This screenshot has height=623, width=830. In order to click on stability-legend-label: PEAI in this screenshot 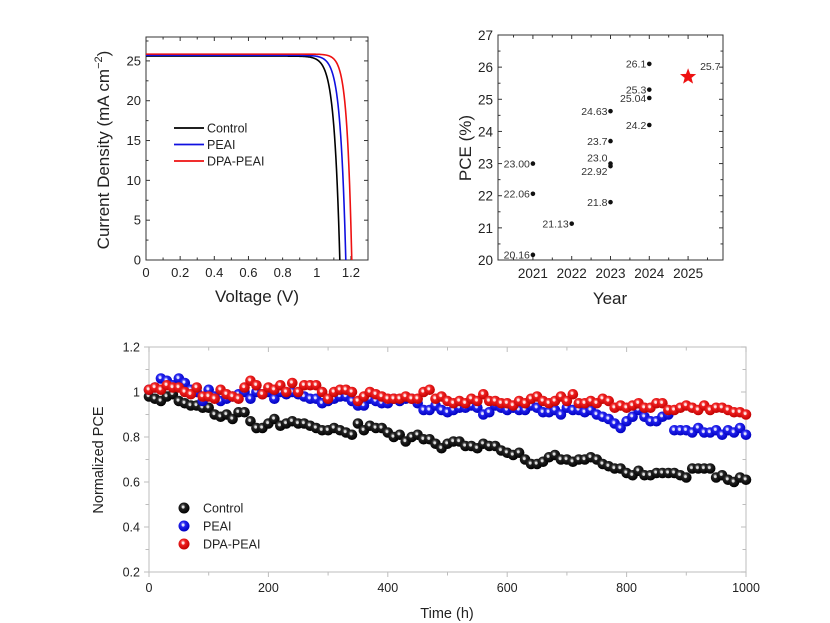, I will do `click(217, 527)`.